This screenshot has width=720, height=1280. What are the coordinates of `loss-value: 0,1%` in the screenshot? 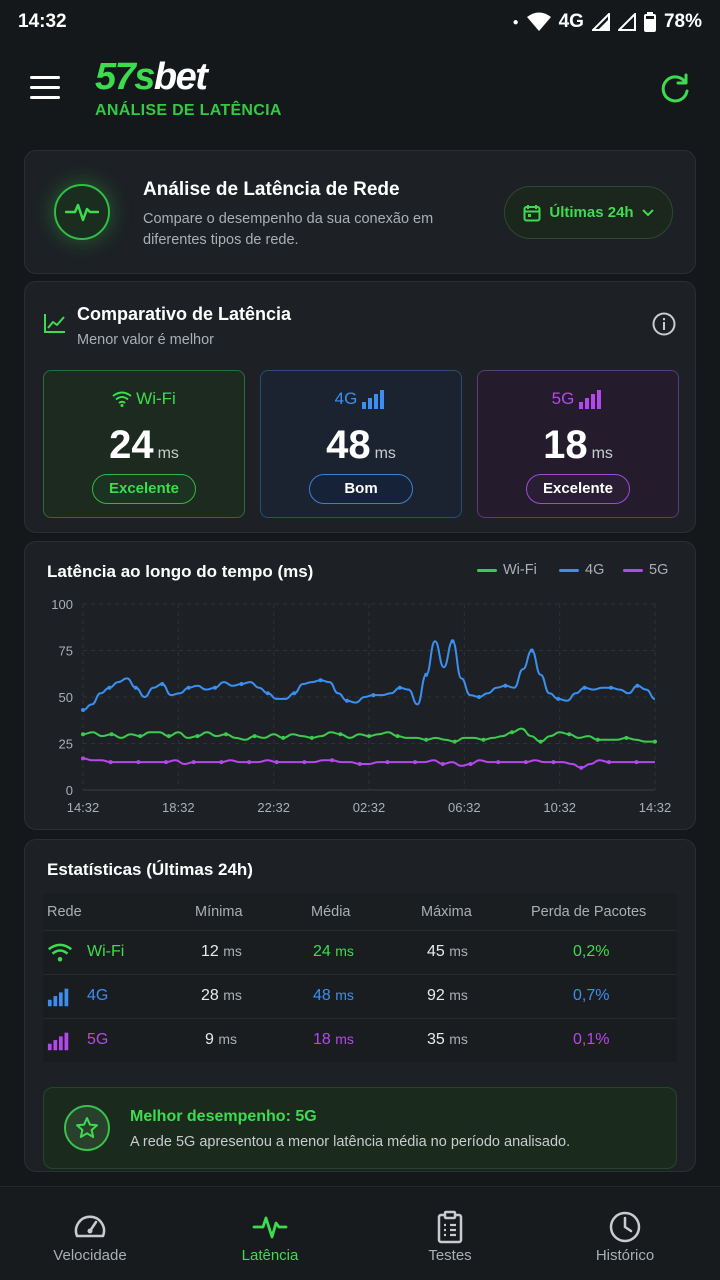 It's located at (591, 1039).